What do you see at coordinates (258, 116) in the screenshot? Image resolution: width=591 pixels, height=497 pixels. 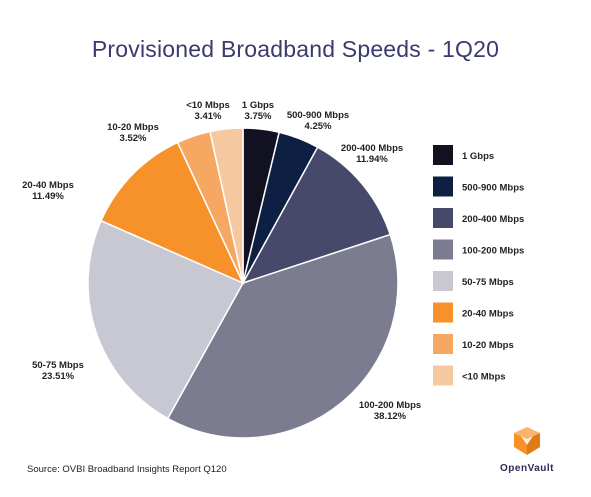 I see `slice-label-percent: 3.75%` at bounding box center [258, 116].